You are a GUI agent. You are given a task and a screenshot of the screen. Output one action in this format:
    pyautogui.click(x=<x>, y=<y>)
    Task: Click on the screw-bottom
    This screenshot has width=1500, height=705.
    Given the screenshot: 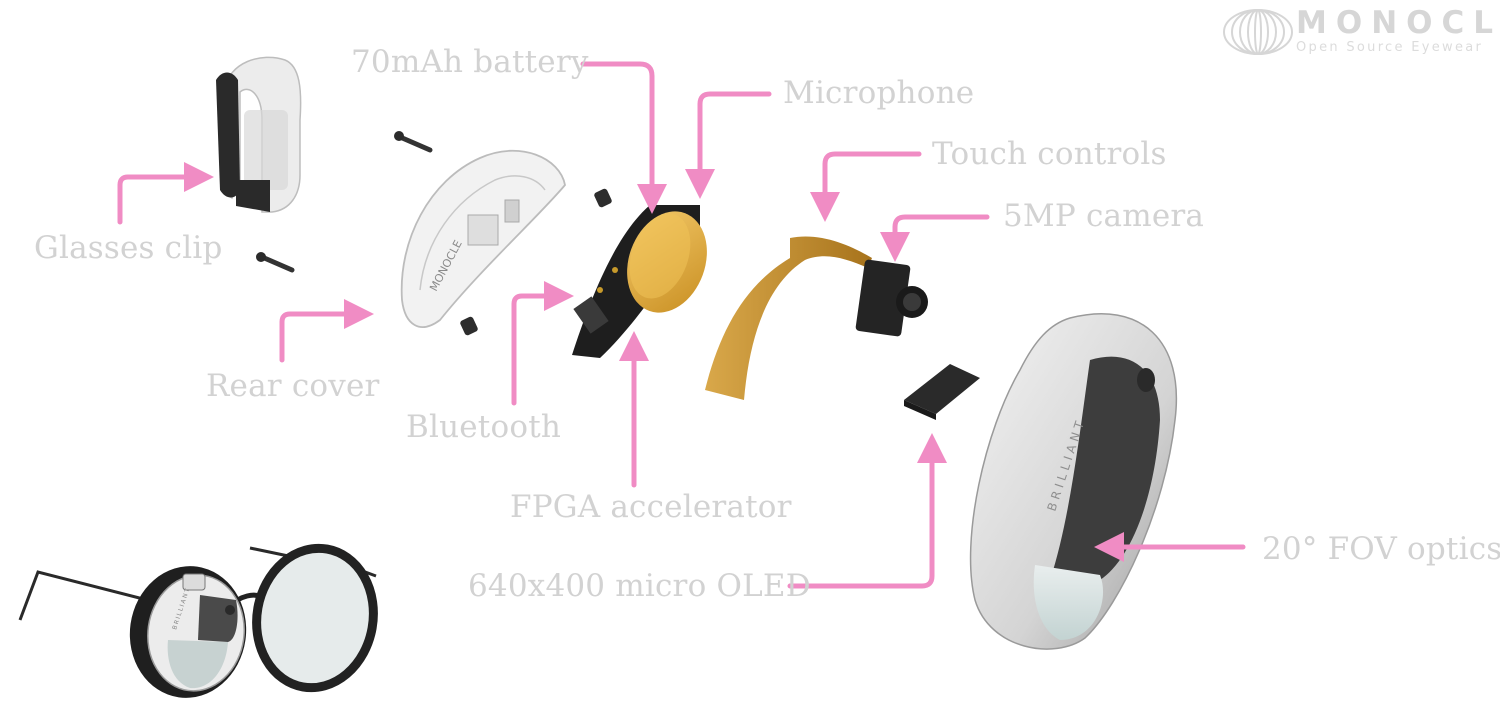 What is the action you would take?
    pyautogui.click(x=275, y=262)
    